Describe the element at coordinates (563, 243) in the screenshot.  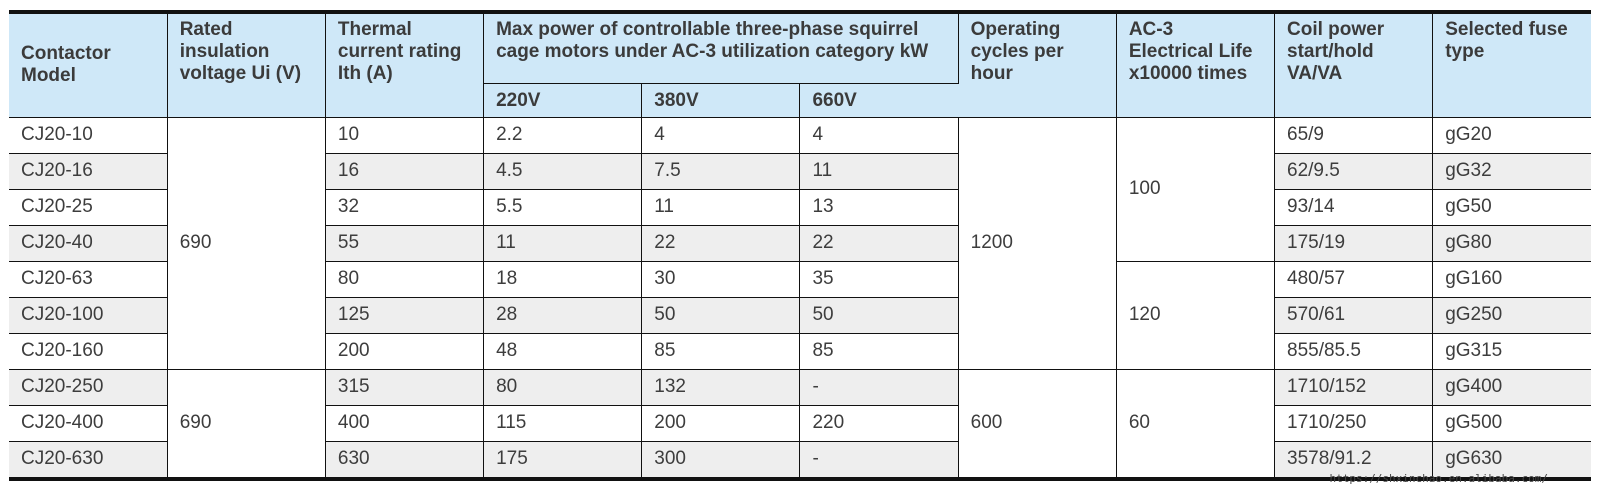
I see `cell-power-220: 11` at that location.